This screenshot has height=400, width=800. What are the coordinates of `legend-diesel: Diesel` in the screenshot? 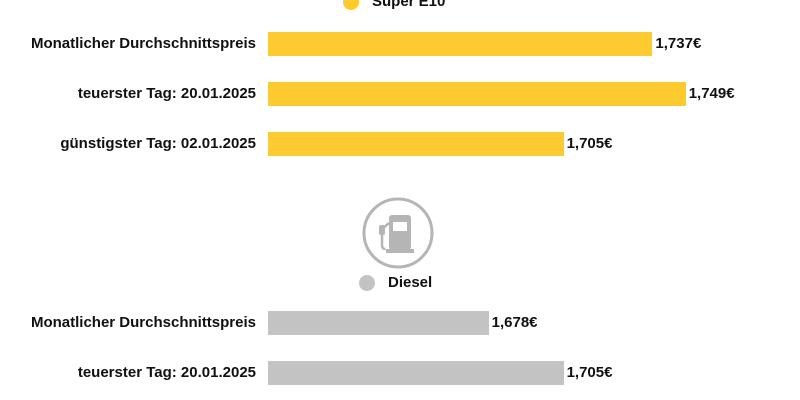 It's located at (395, 282).